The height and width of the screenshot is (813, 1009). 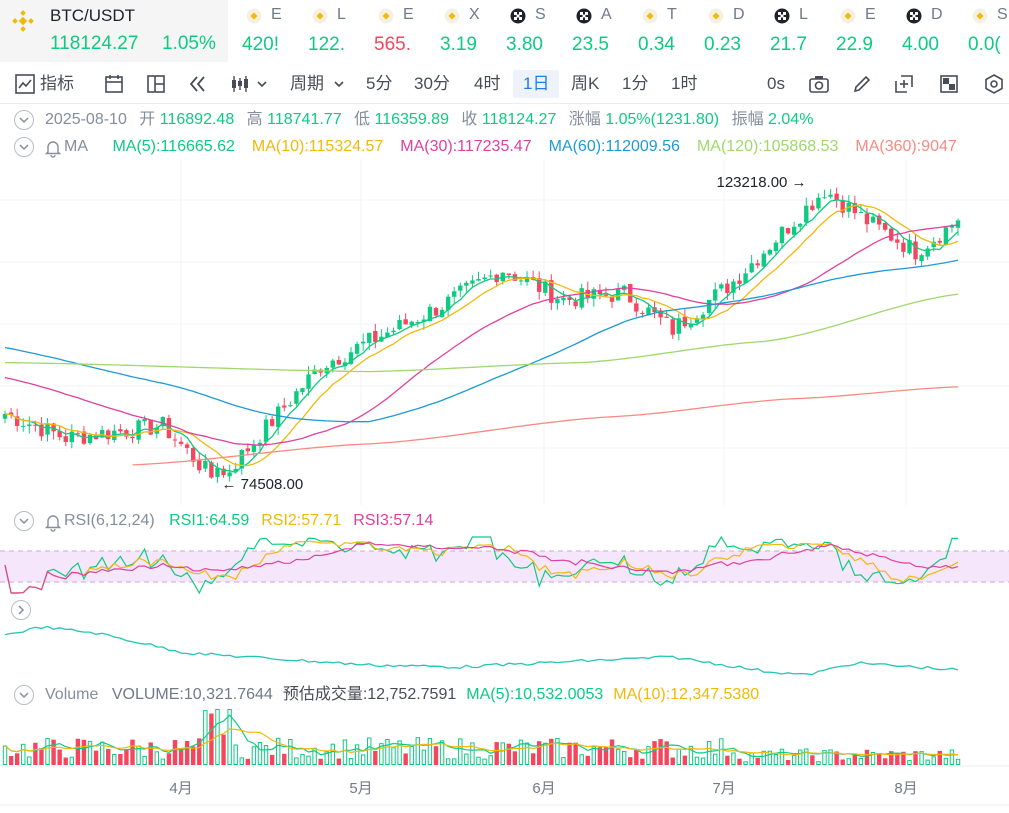 I want to click on interval-30m: 30分, so click(x=432, y=83).